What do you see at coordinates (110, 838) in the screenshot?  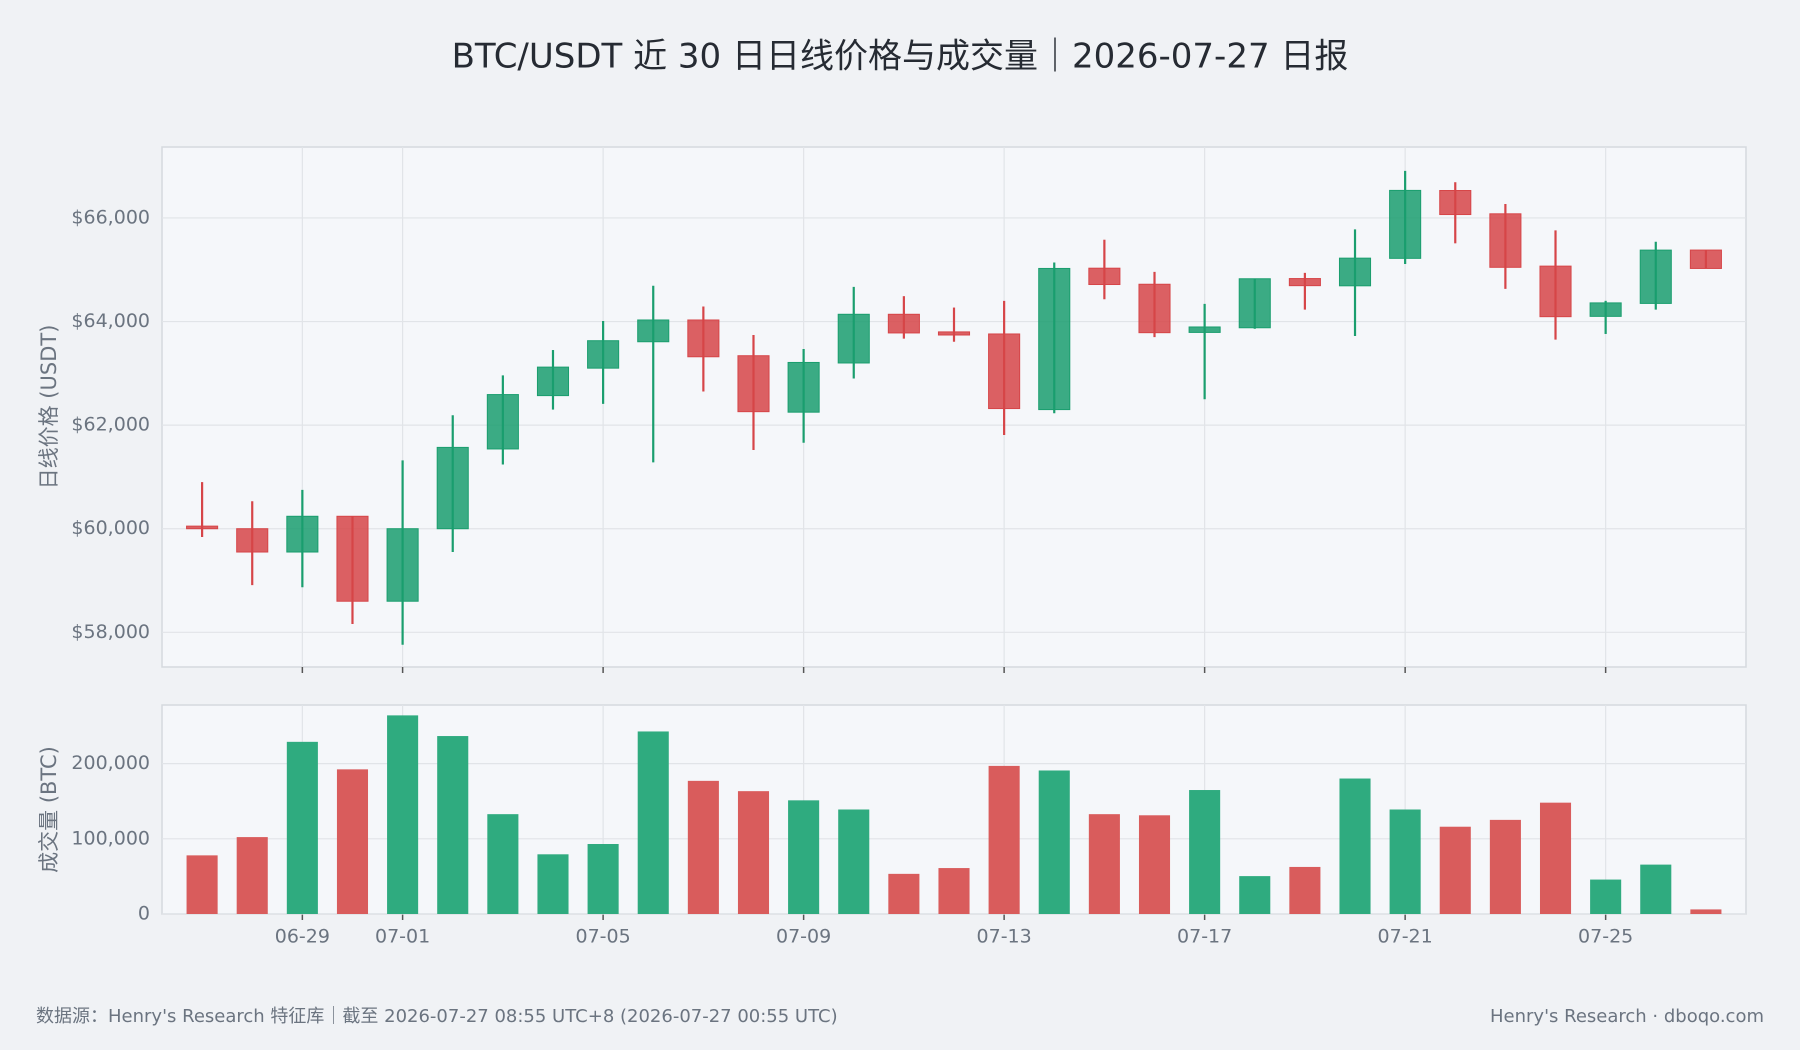 I see `y-tick-label: 100,000` at bounding box center [110, 838].